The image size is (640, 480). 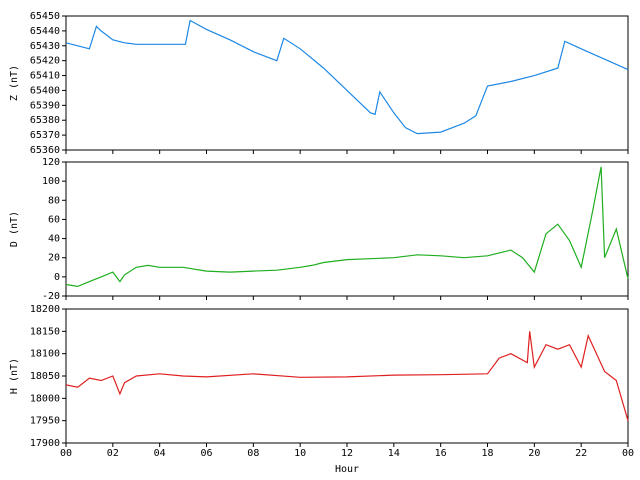 What do you see at coordinates (45, 90) in the screenshot?
I see `y-tick-label: 65400` at bounding box center [45, 90].